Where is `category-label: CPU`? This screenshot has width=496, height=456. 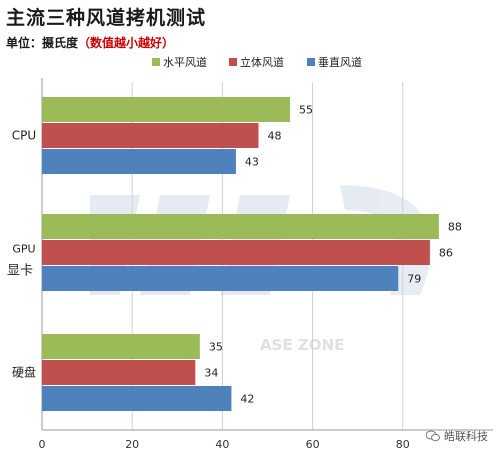 category-label: CPU is located at coordinates (24, 136).